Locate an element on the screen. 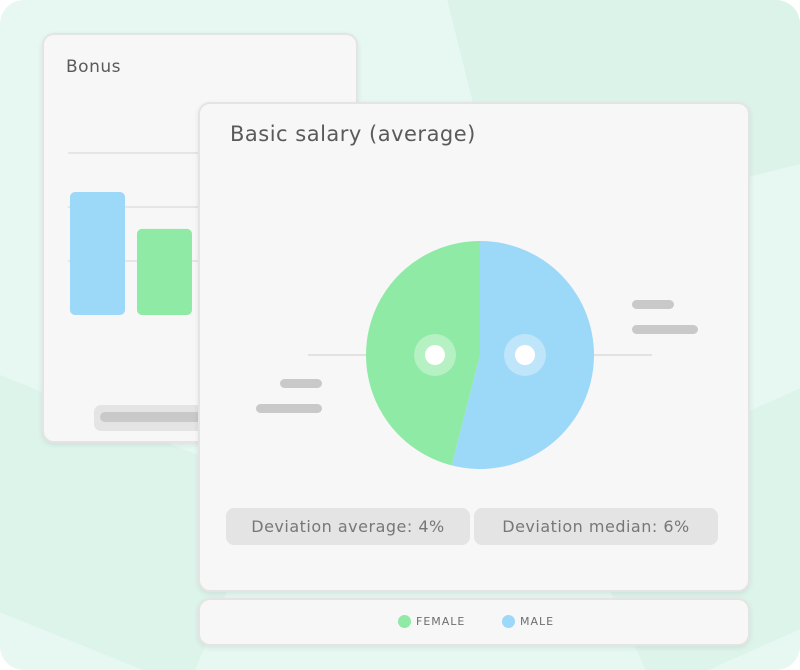 The image size is (800, 670). legend-label-female: FEMALE is located at coordinates (441, 621).